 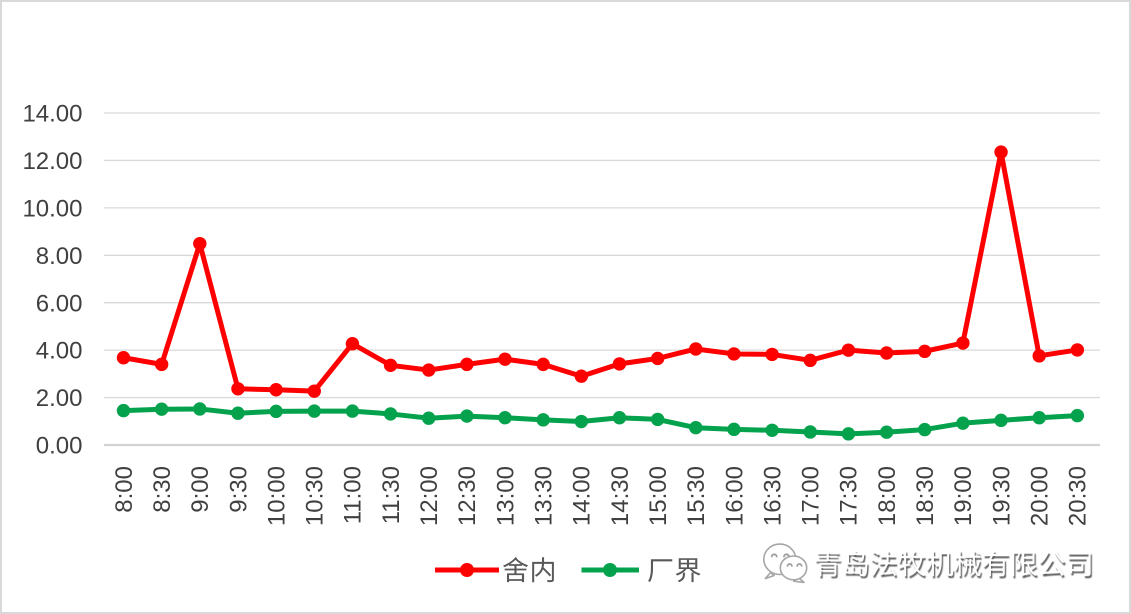 I want to click on svg-text: 12:30, so click(x=467, y=496).